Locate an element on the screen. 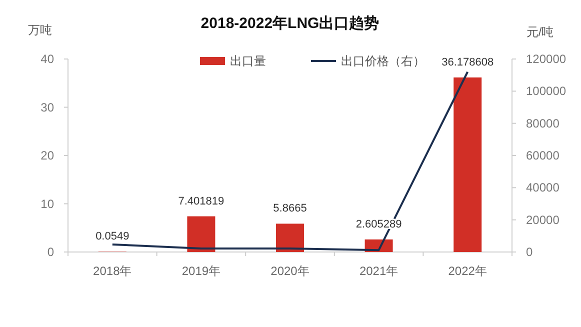 This screenshot has width=581, height=327. x-tick-label: 2018年 is located at coordinates (112, 271).